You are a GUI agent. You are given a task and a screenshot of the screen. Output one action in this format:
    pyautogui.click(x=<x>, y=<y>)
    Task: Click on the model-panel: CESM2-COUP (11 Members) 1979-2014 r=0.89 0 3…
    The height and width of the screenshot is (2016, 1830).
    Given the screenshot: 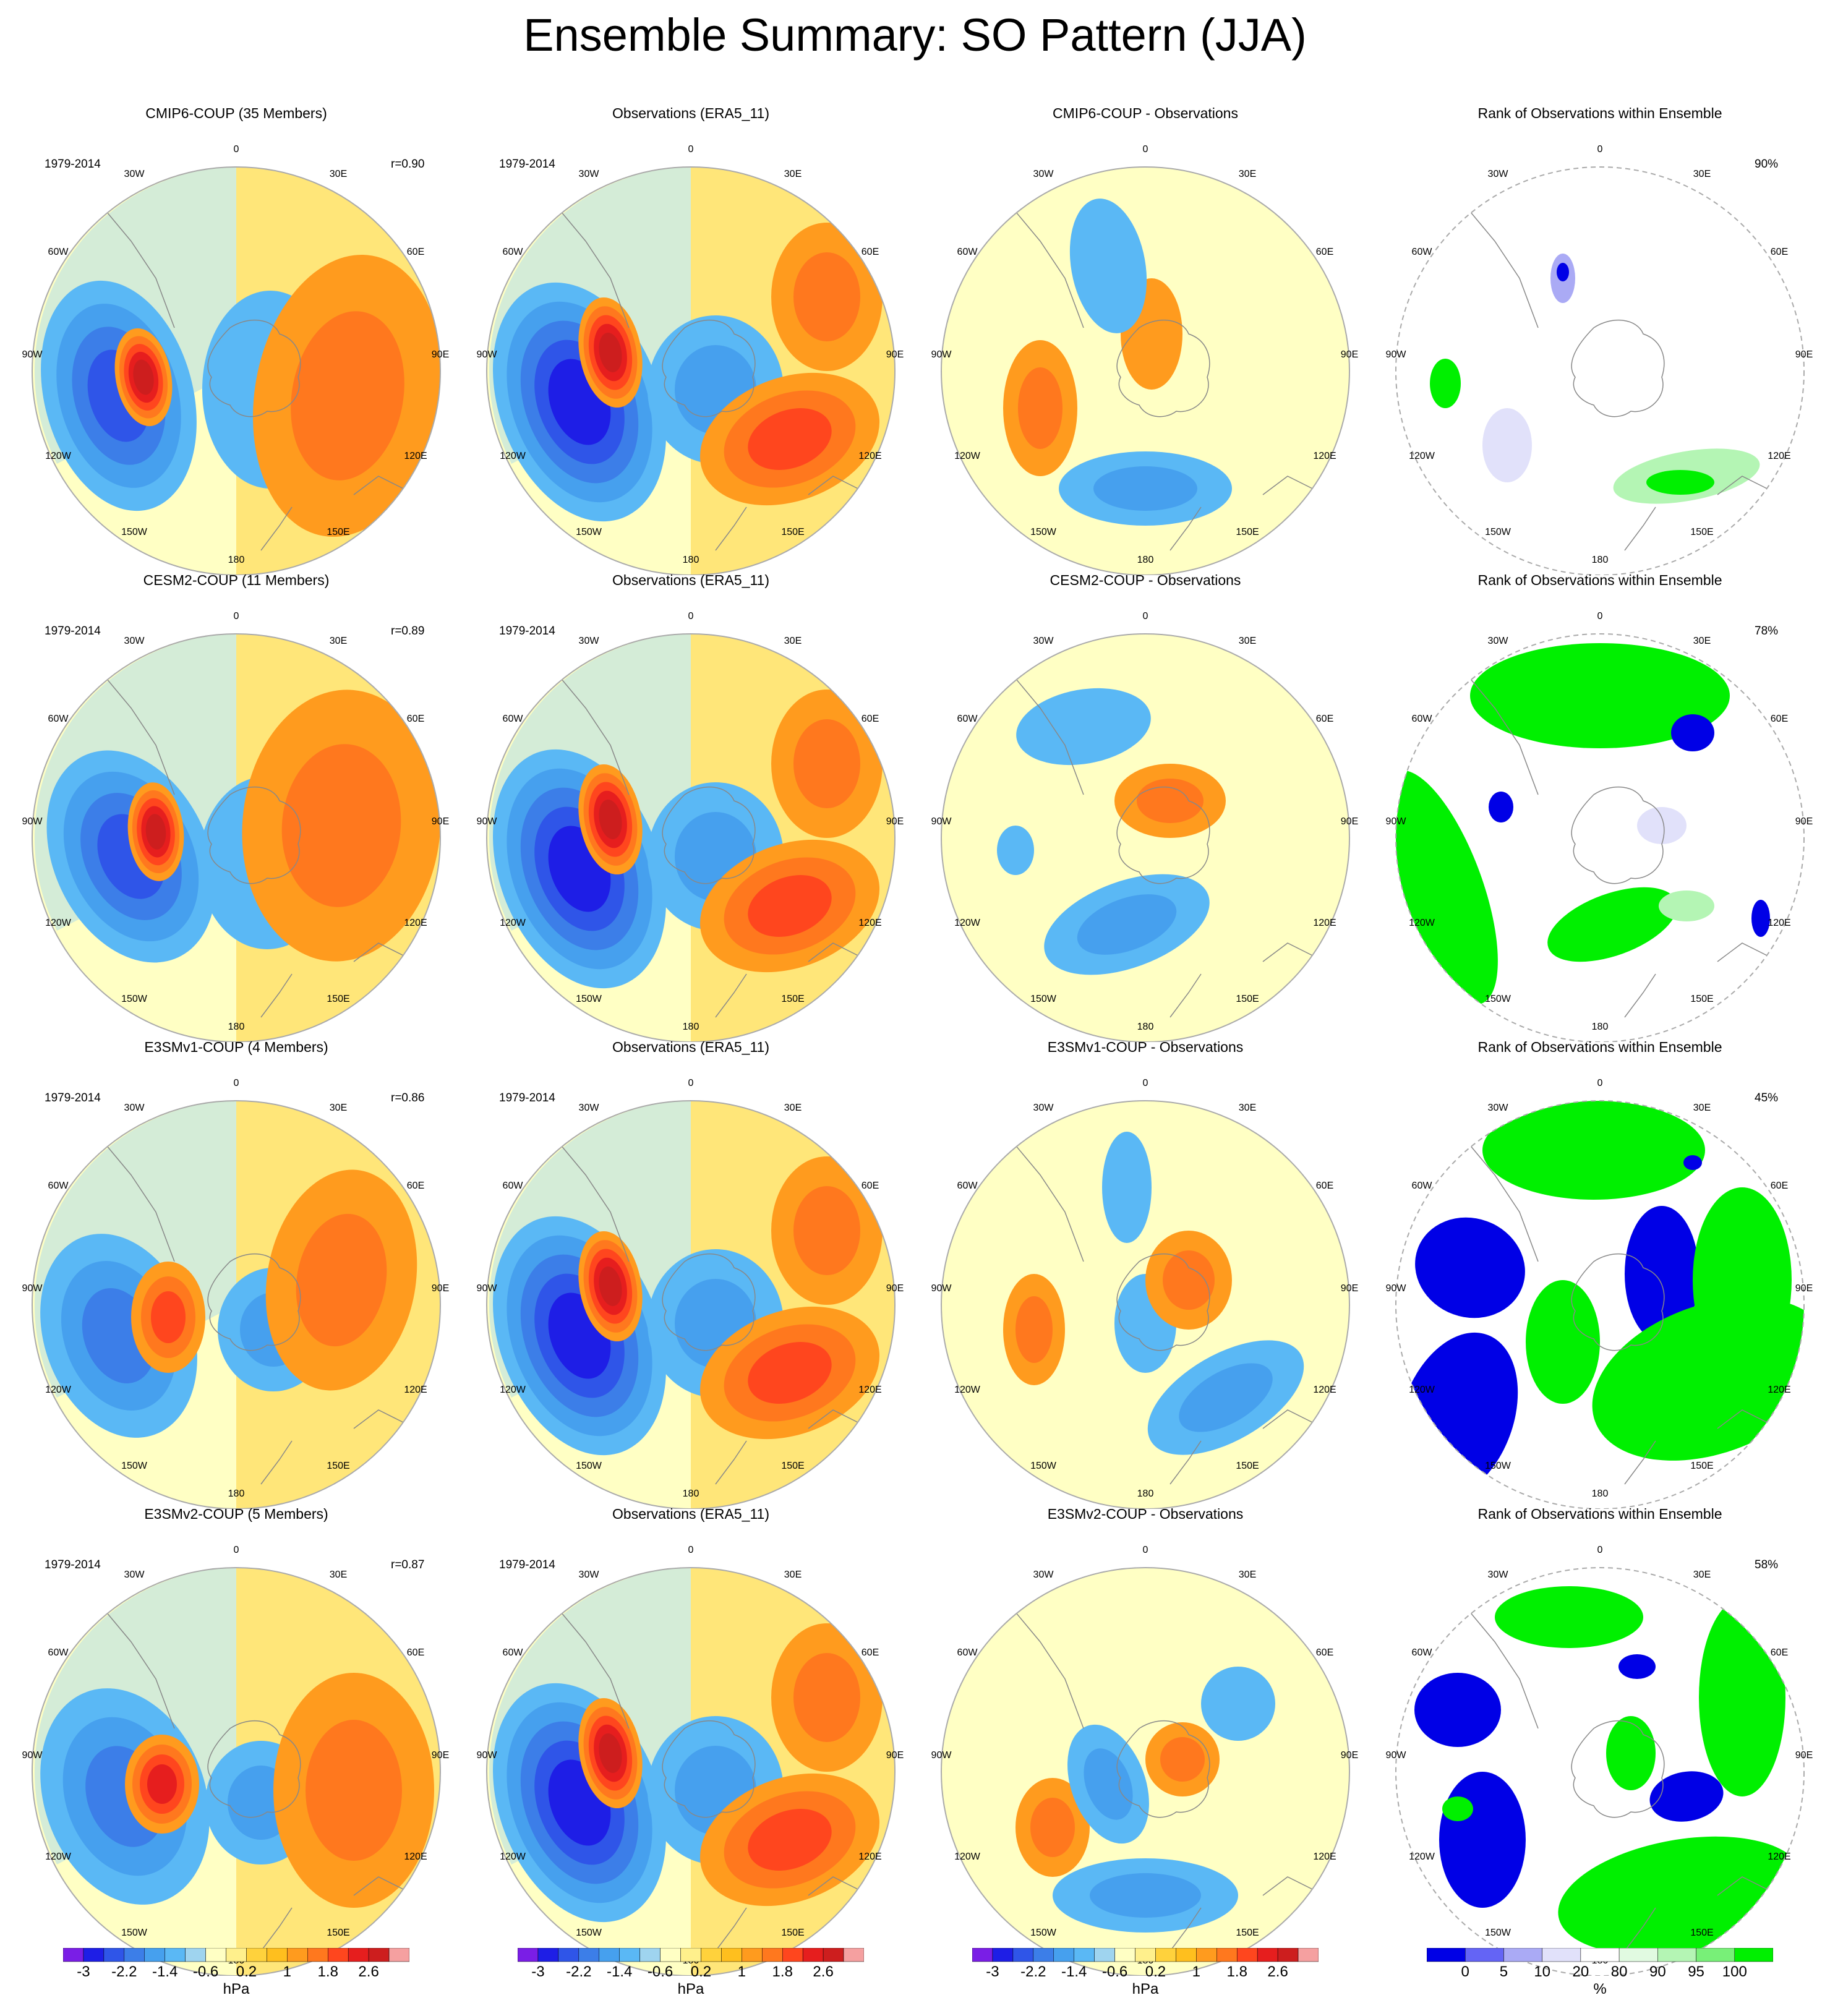 What is the action you would take?
    pyautogui.click(x=236, y=797)
    